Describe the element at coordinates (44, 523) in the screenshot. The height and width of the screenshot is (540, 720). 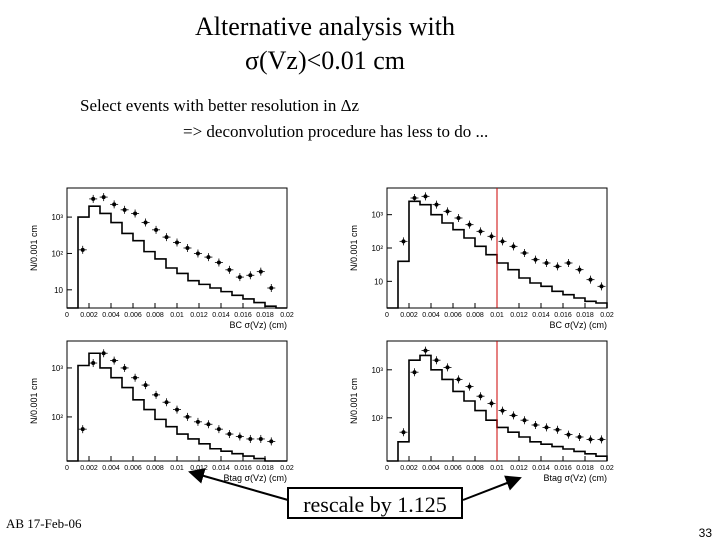
I see `footer-text: AB 17-Feb-06` at that location.